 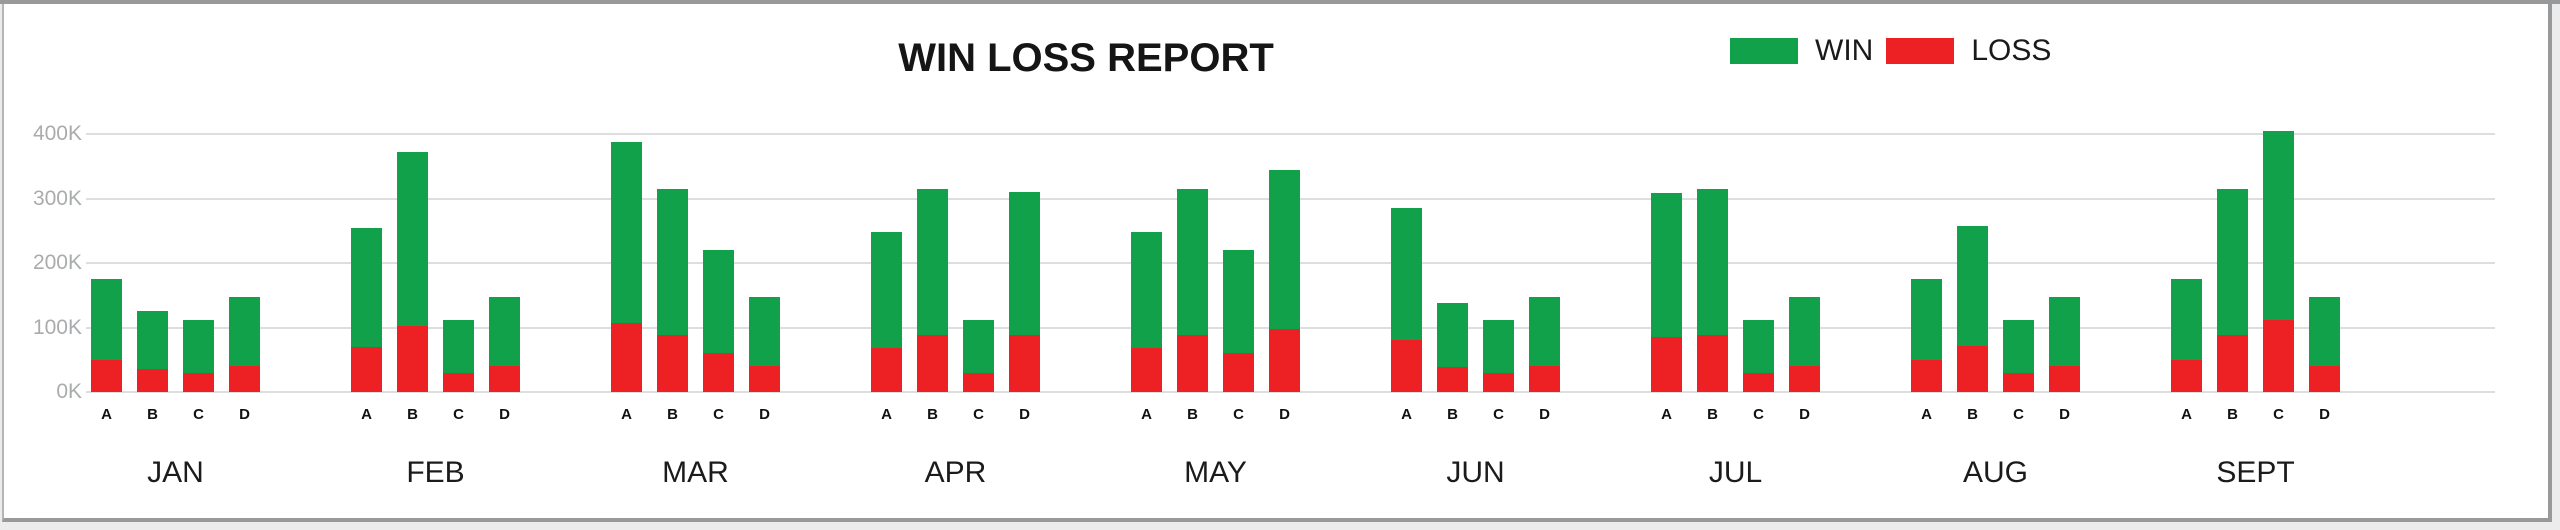 I want to click on bar-mar-b, so click(x=672, y=290).